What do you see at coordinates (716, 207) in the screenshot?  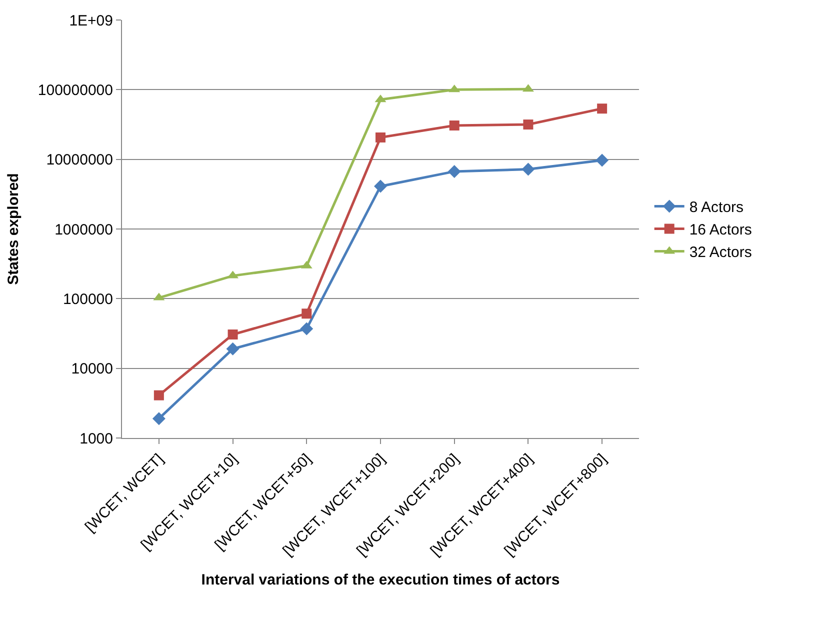 I see `legend-label: 8 Actors` at bounding box center [716, 207].